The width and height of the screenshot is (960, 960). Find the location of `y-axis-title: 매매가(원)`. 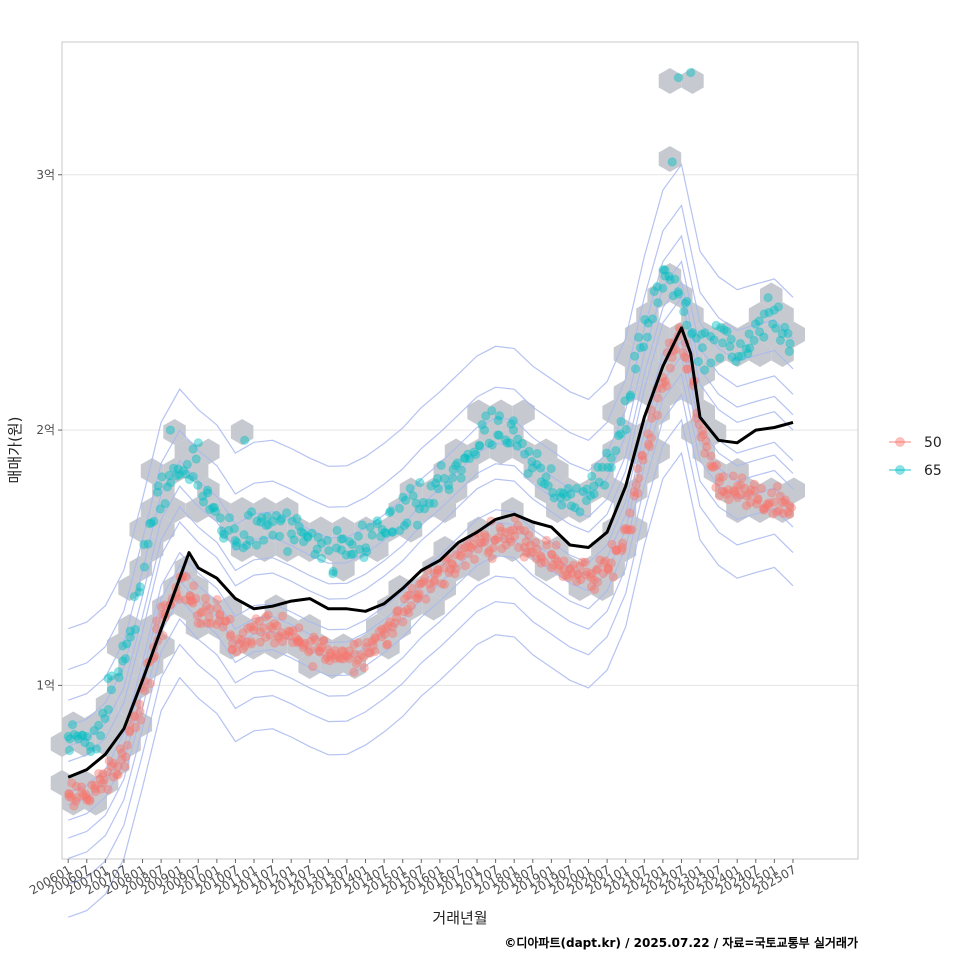

y-axis-title: 매매가(원) is located at coordinates (15, 450).